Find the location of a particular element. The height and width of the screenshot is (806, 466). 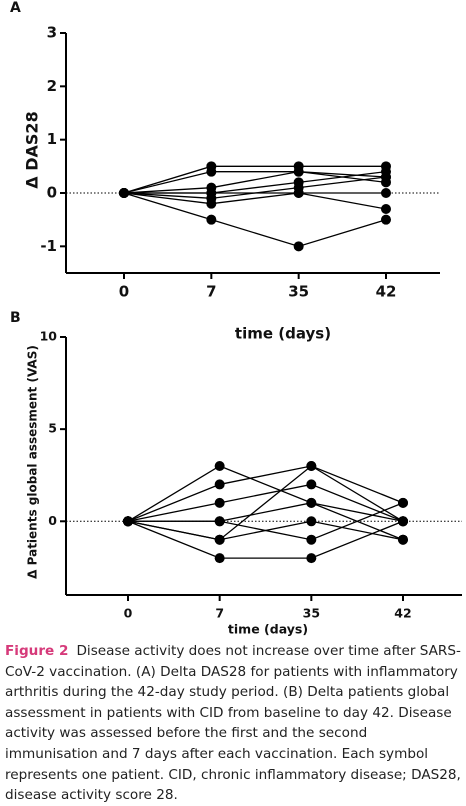

y-tick-label: 5 is located at coordinates (52, 428).